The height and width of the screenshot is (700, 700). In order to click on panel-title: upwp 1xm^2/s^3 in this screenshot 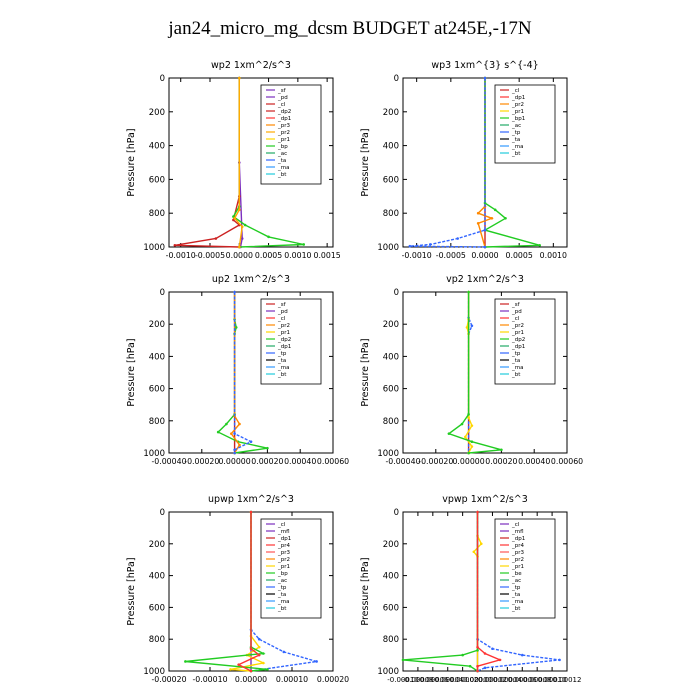, I will do `click(251, 499)`.